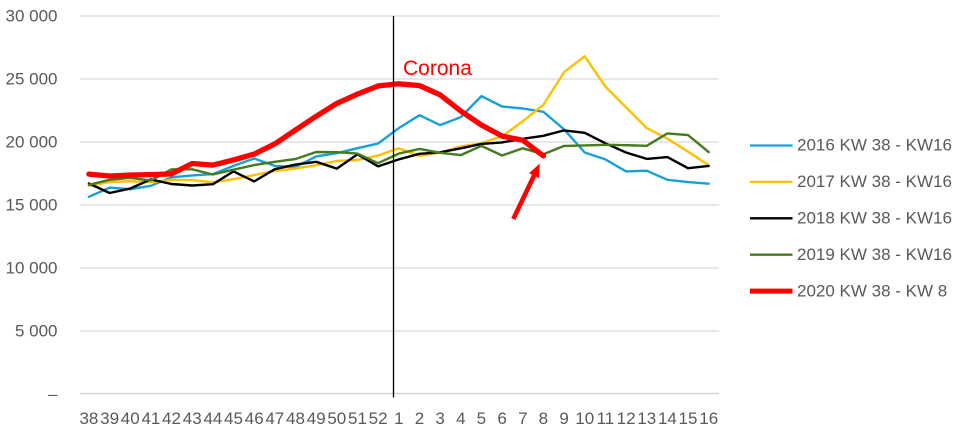 This screenshot has height=441, width=957. What do you see at coordinates (32, 141) in the screenshot?
I see `svg-text: 20 000` at bounding box center [32, 141].